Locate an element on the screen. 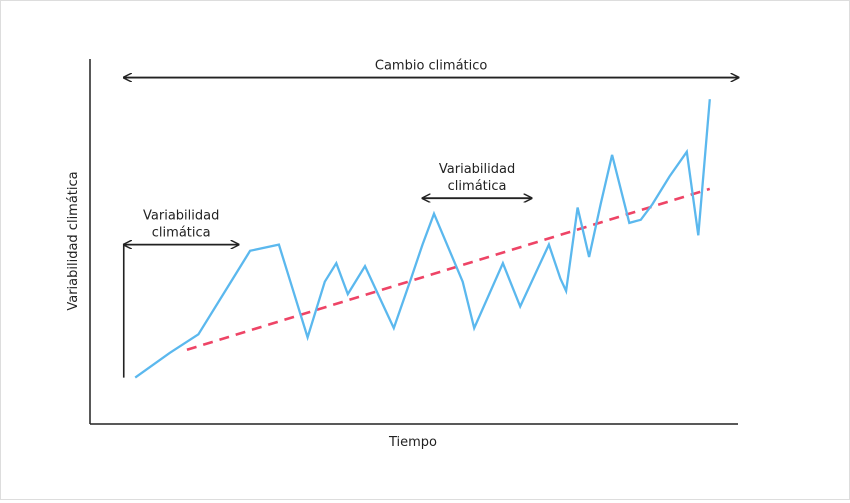 The height and width of the screenshot is (503, 850). y-axis-label: Variabilidad climática is located at coordinates (73, 240).